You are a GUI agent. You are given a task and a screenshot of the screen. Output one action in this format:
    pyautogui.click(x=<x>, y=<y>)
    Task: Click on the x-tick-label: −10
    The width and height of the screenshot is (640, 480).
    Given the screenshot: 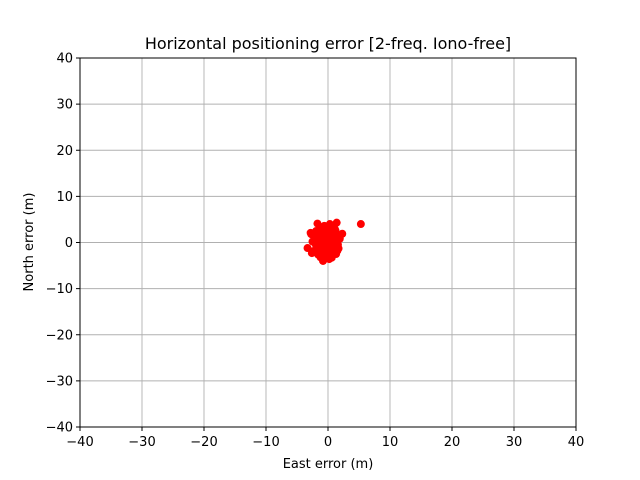 What is the action you would take?
    pyautogui.click(x=265, y=442)
    